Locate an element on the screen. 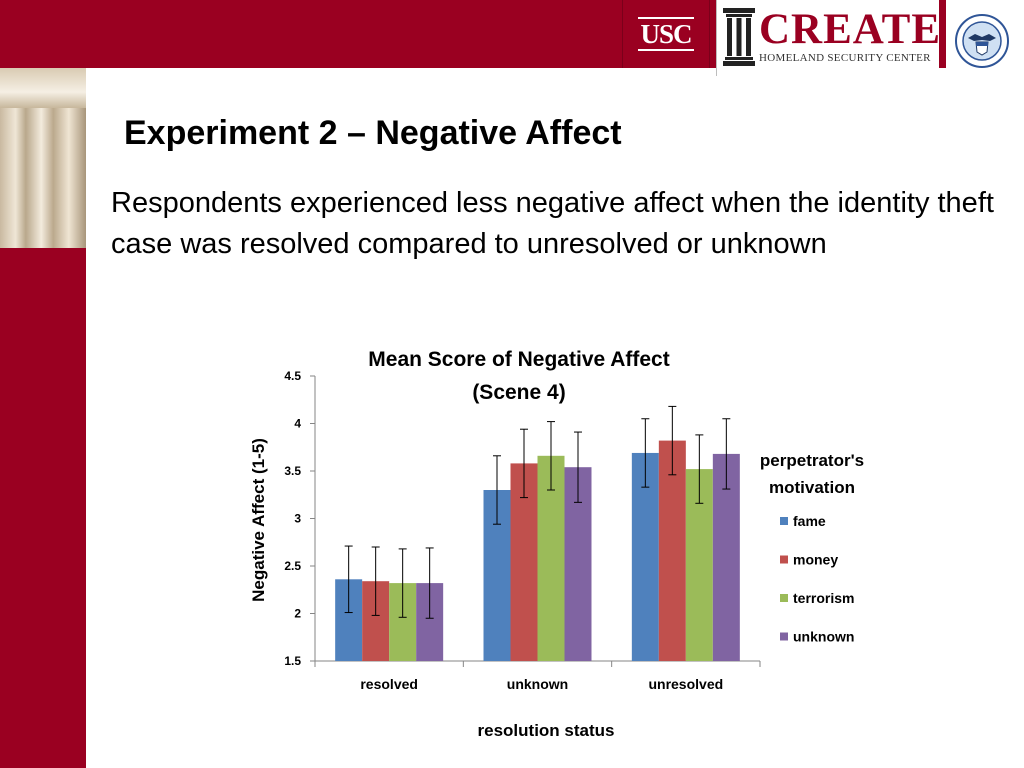 The height and width of the screenshot is (768, 1024). y-axis-label: Negative Affect (1-5) is located at coordinates (258, 520).